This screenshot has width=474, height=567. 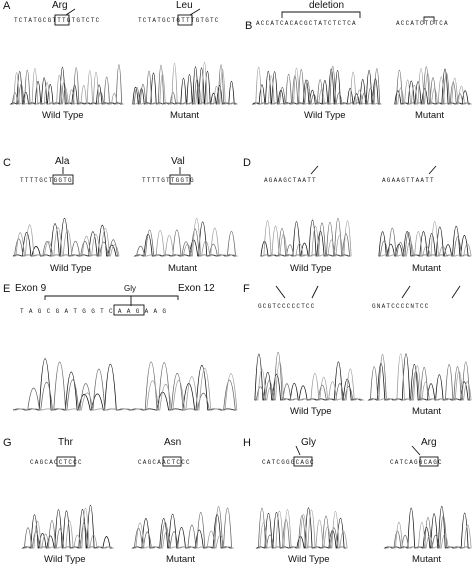 What do you see at coordinates (429, 20) in the screenshot?
I see `deletion-junction-bracket` at bounding box center [429, 20].